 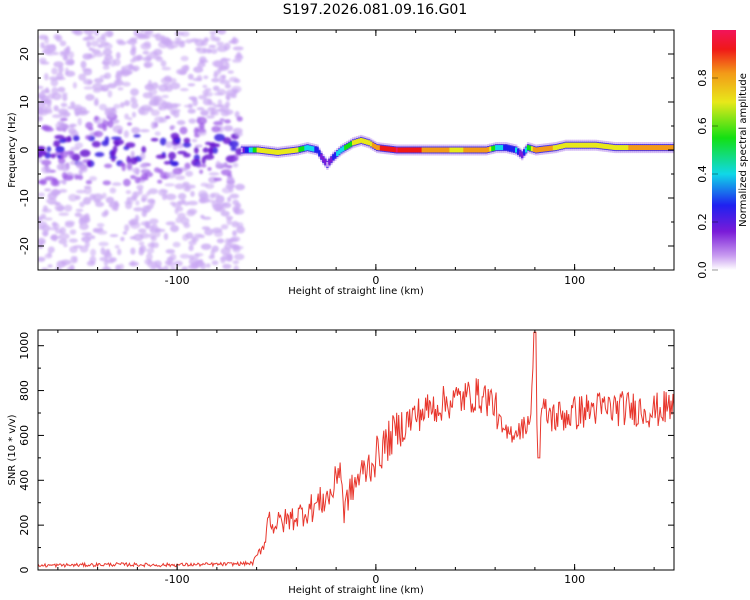 What do you see at coordinates (24, 54) in the screenshot?
I see `y-tick-label: 20` at bounding box center [24, 54].